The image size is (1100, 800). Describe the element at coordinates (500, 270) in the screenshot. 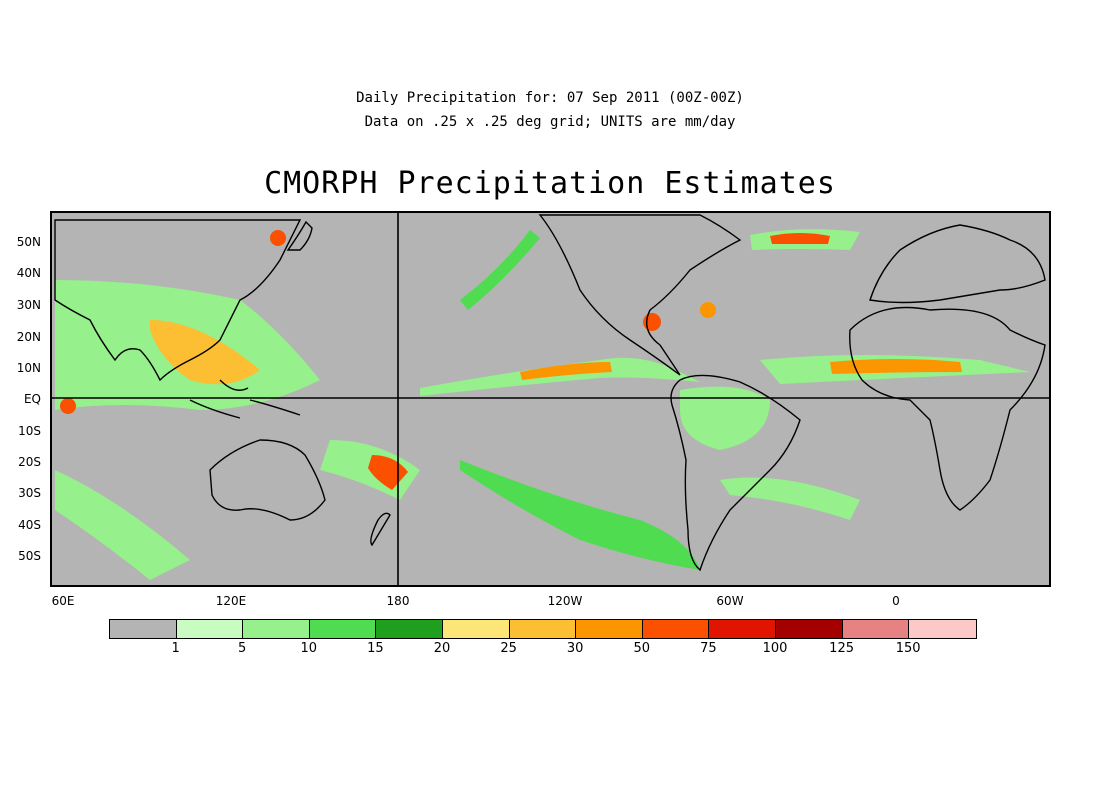

I see `precip-north-pacific-band` at that location.